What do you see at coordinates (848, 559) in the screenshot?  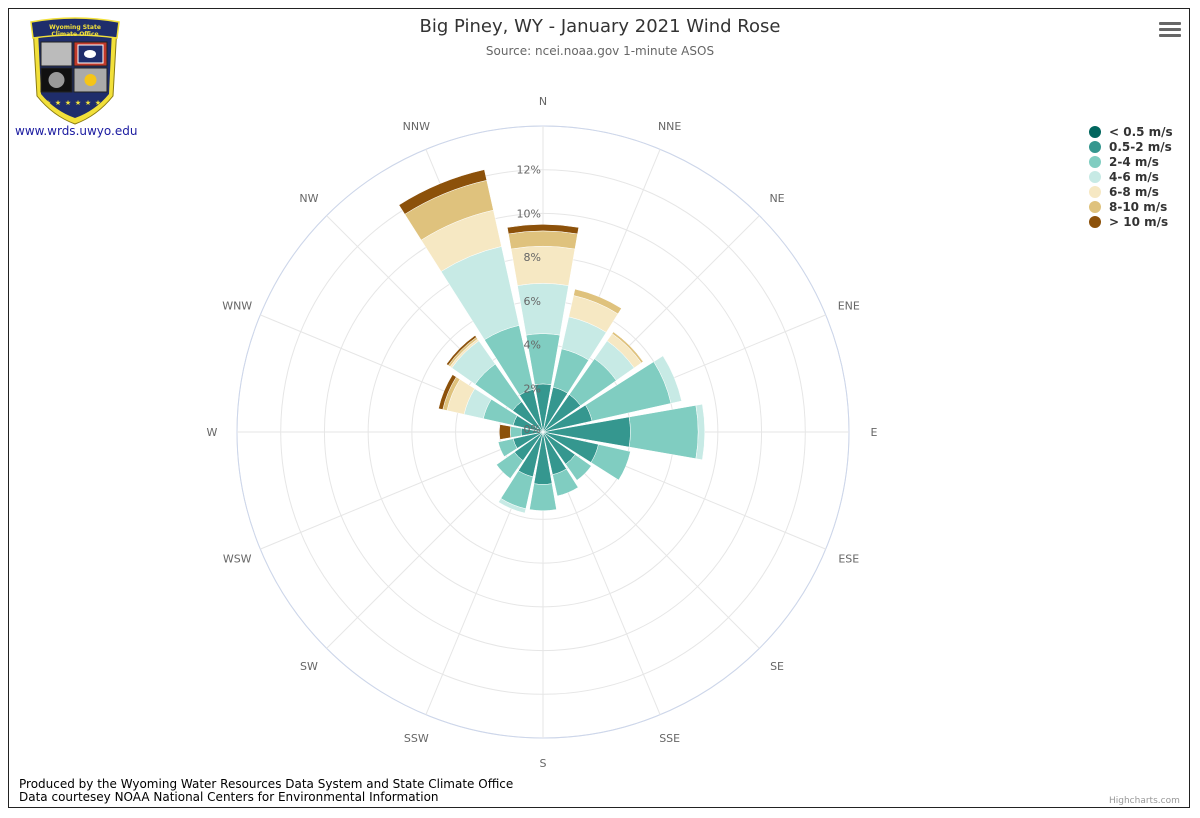 I see `direction-label-ese: ESE` at bounding box center [848, 559].